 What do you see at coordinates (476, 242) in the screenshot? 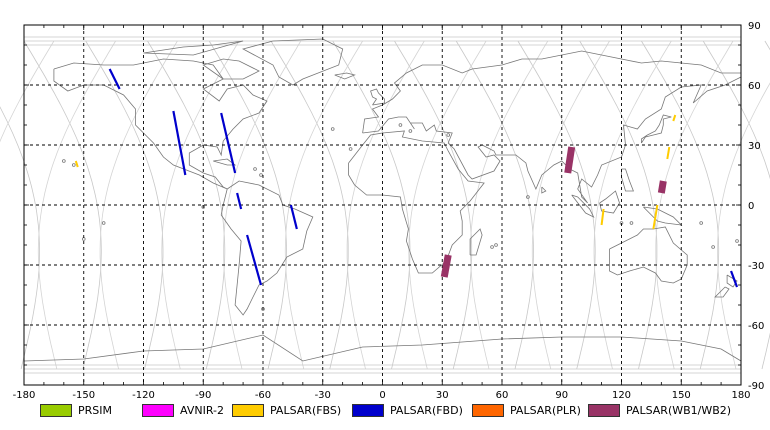
I see `coastline-madagascar` at bounding box center [476, 242].